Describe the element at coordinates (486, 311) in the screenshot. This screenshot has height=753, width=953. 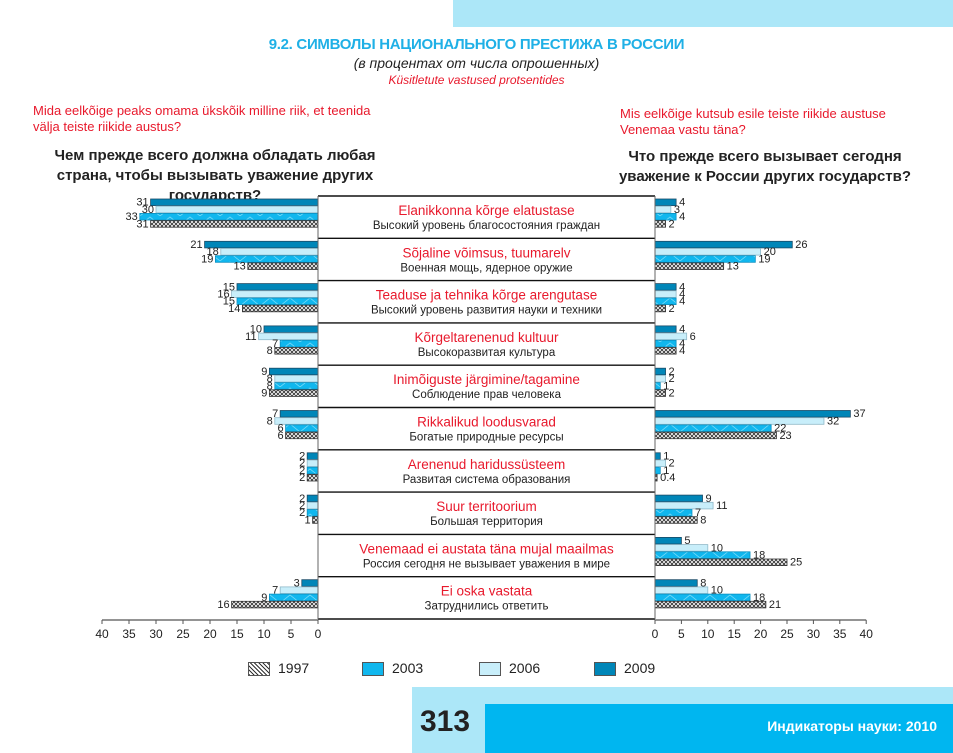
I see `category-label-russian: Высокий уровень развития науки и техники` at that location.